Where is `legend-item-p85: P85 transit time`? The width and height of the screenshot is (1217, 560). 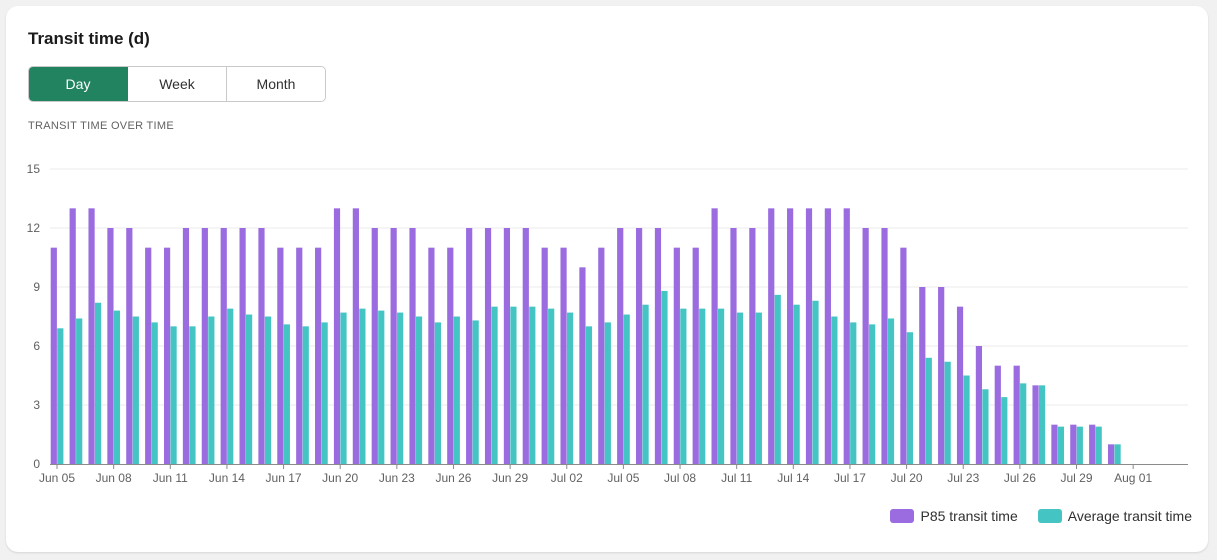
legend-item-p85: P85 transit time is located at coordinates (954, 516).